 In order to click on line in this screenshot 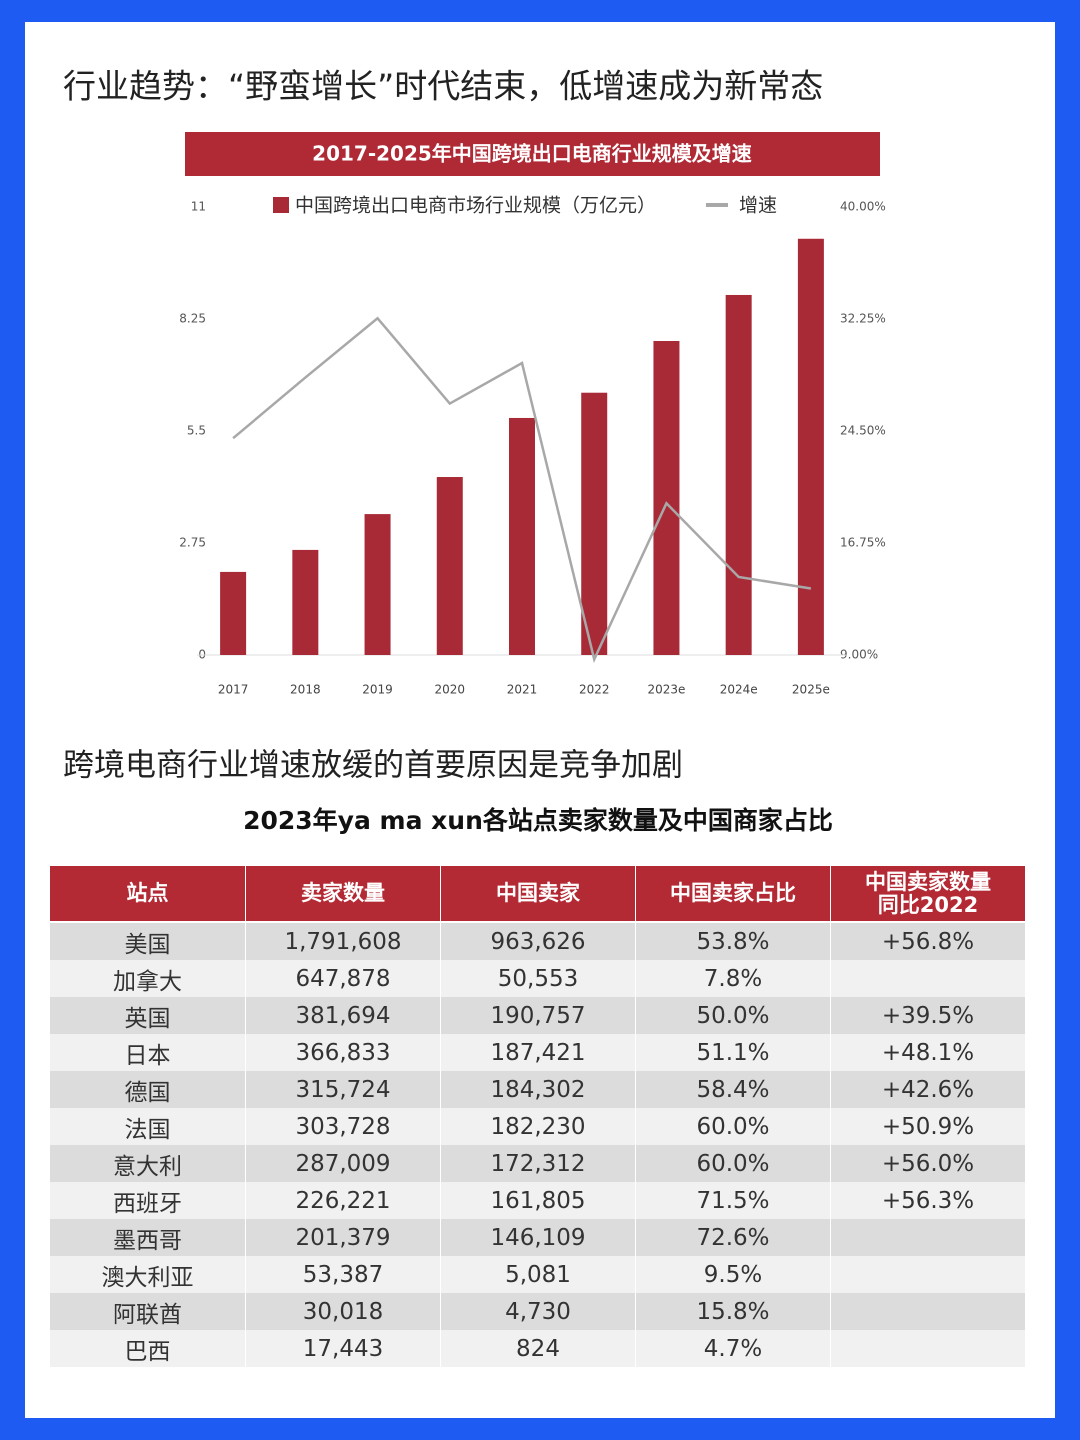, I will do `click(522, 490)`.